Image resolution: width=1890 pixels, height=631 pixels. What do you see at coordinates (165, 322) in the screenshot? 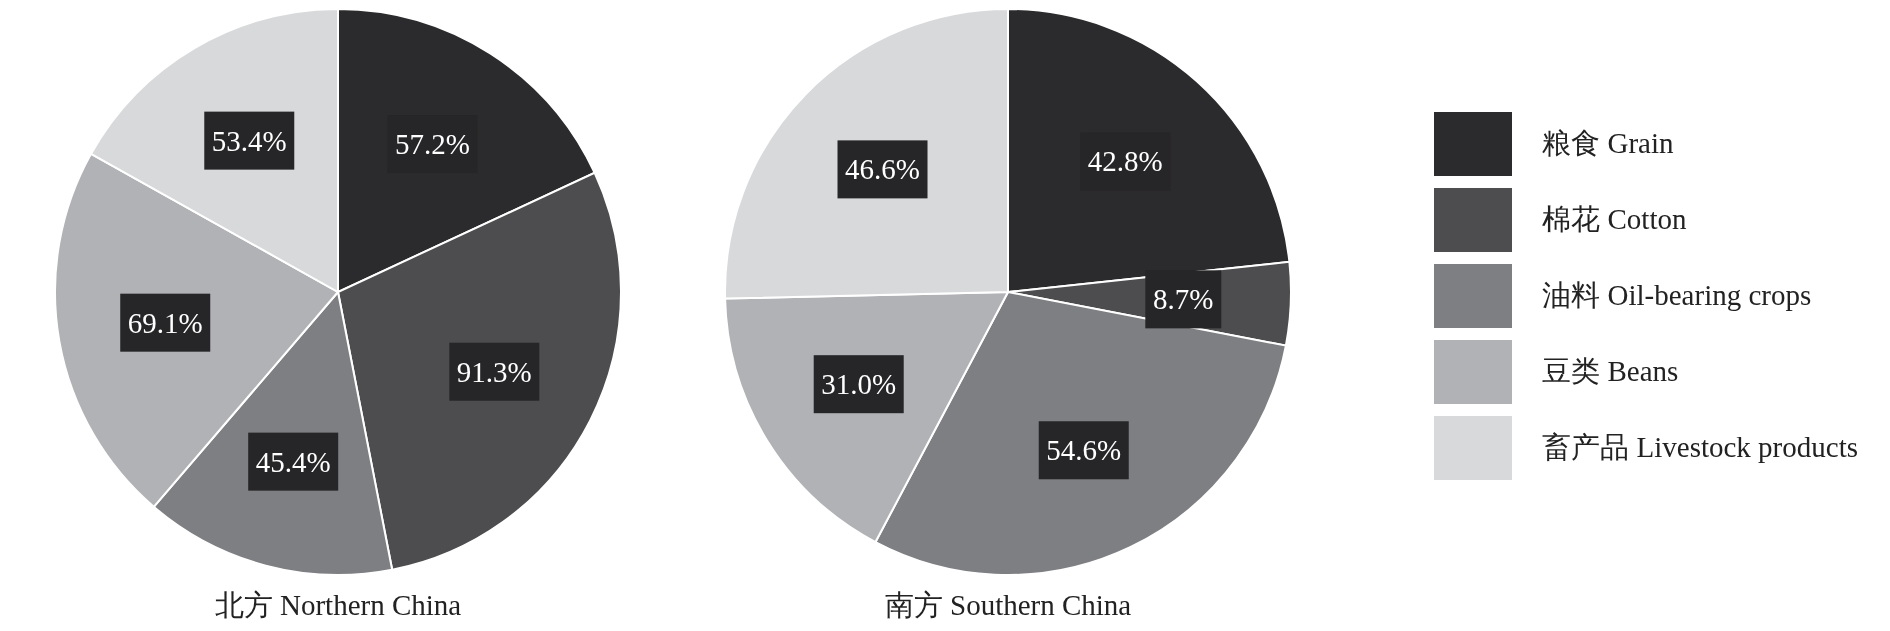
I see `data-label: 69.1%` at bounding box center [165, 322].